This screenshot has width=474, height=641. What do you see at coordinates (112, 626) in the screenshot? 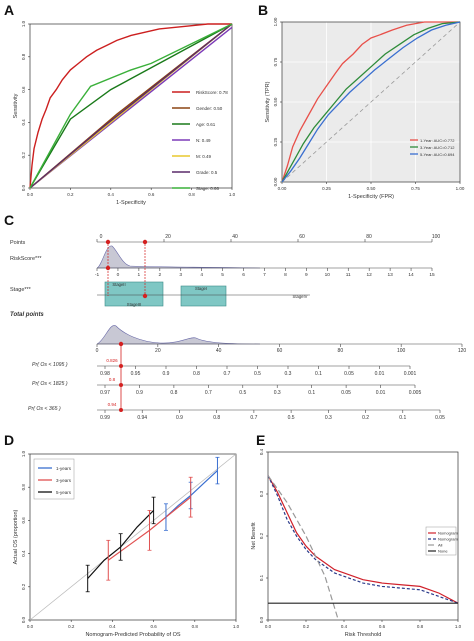
I see `x-tick-label-D: 0.4` at bounding box center [112, 626].